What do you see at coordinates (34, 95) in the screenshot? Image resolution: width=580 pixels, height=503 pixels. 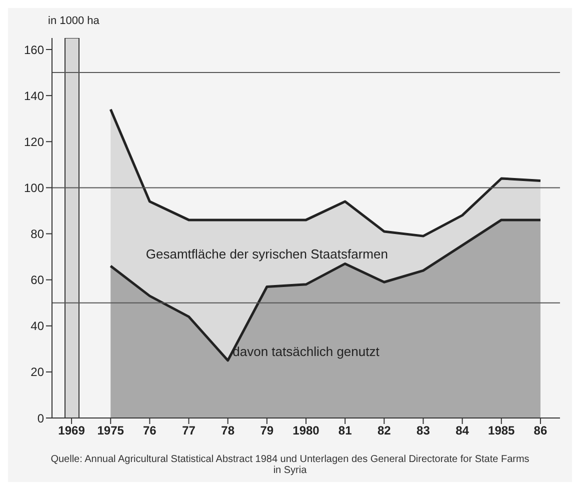 I see `y-tick-label: 140` at bounding box center [34, 95].